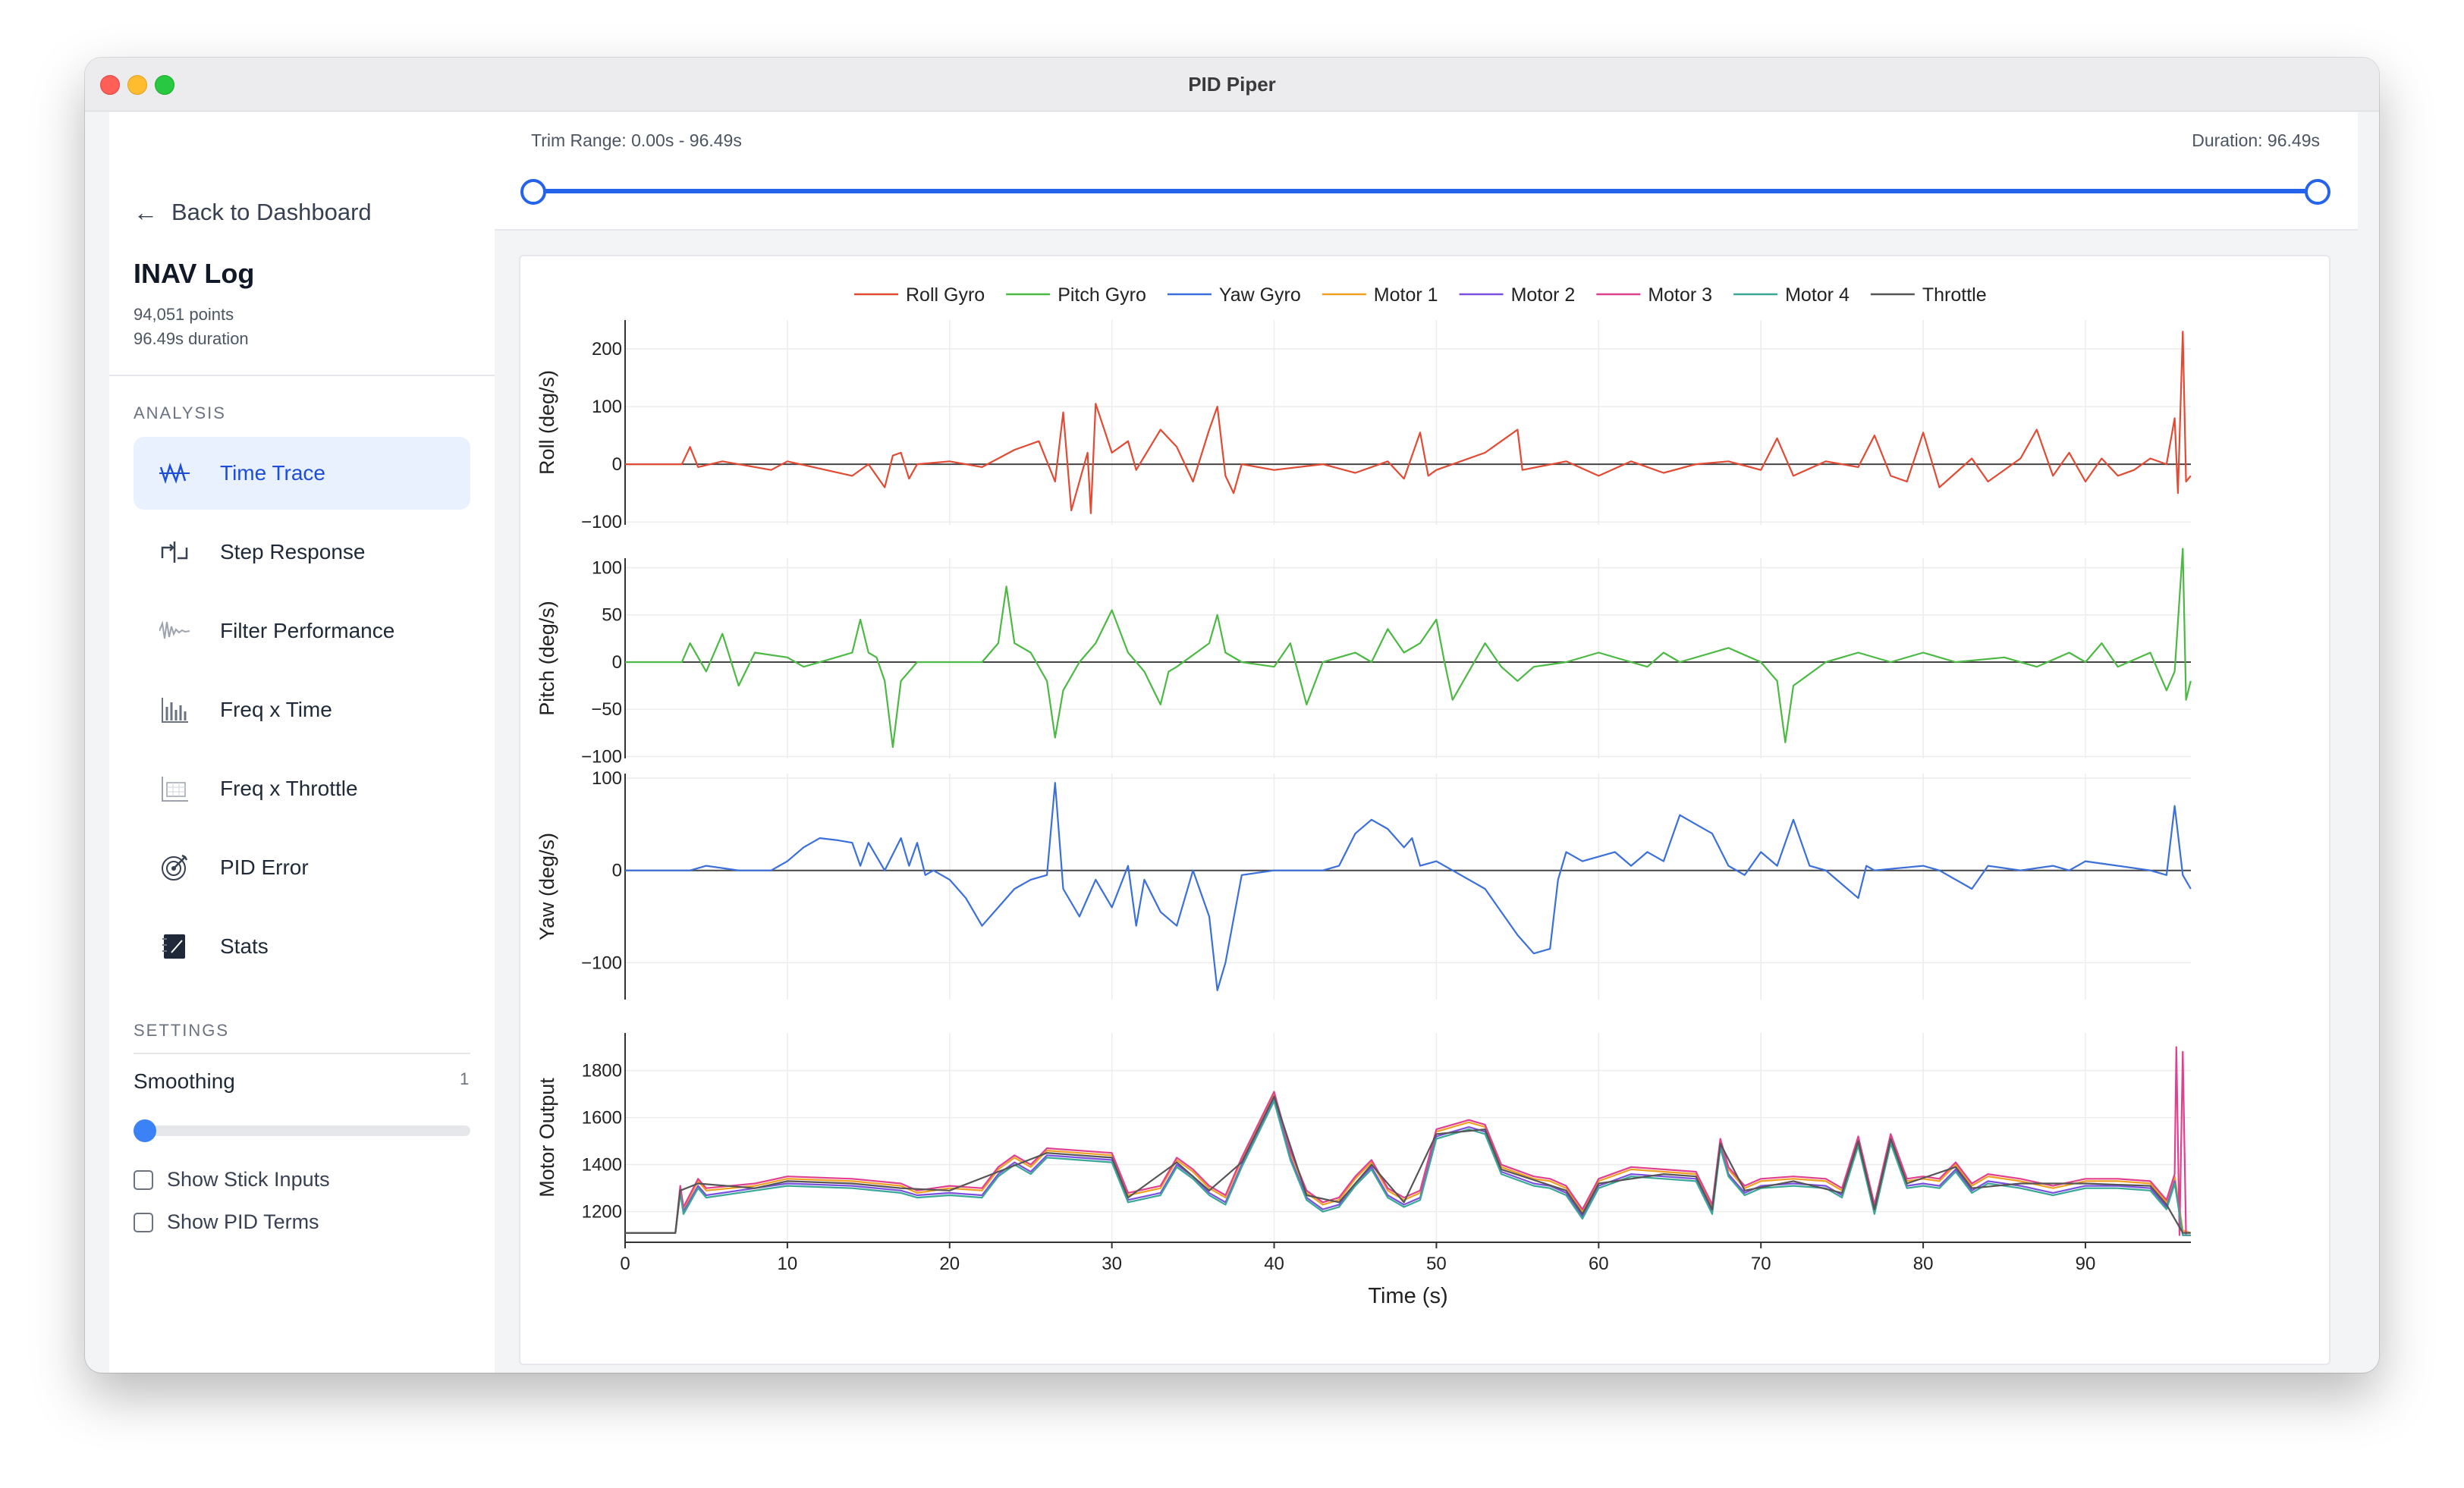 The width and height of the screenshot is (2464, 1488). Describe the element at coordinates (1923, 1264) in the screenshot. I see `x-tick-label: 80` at that location.